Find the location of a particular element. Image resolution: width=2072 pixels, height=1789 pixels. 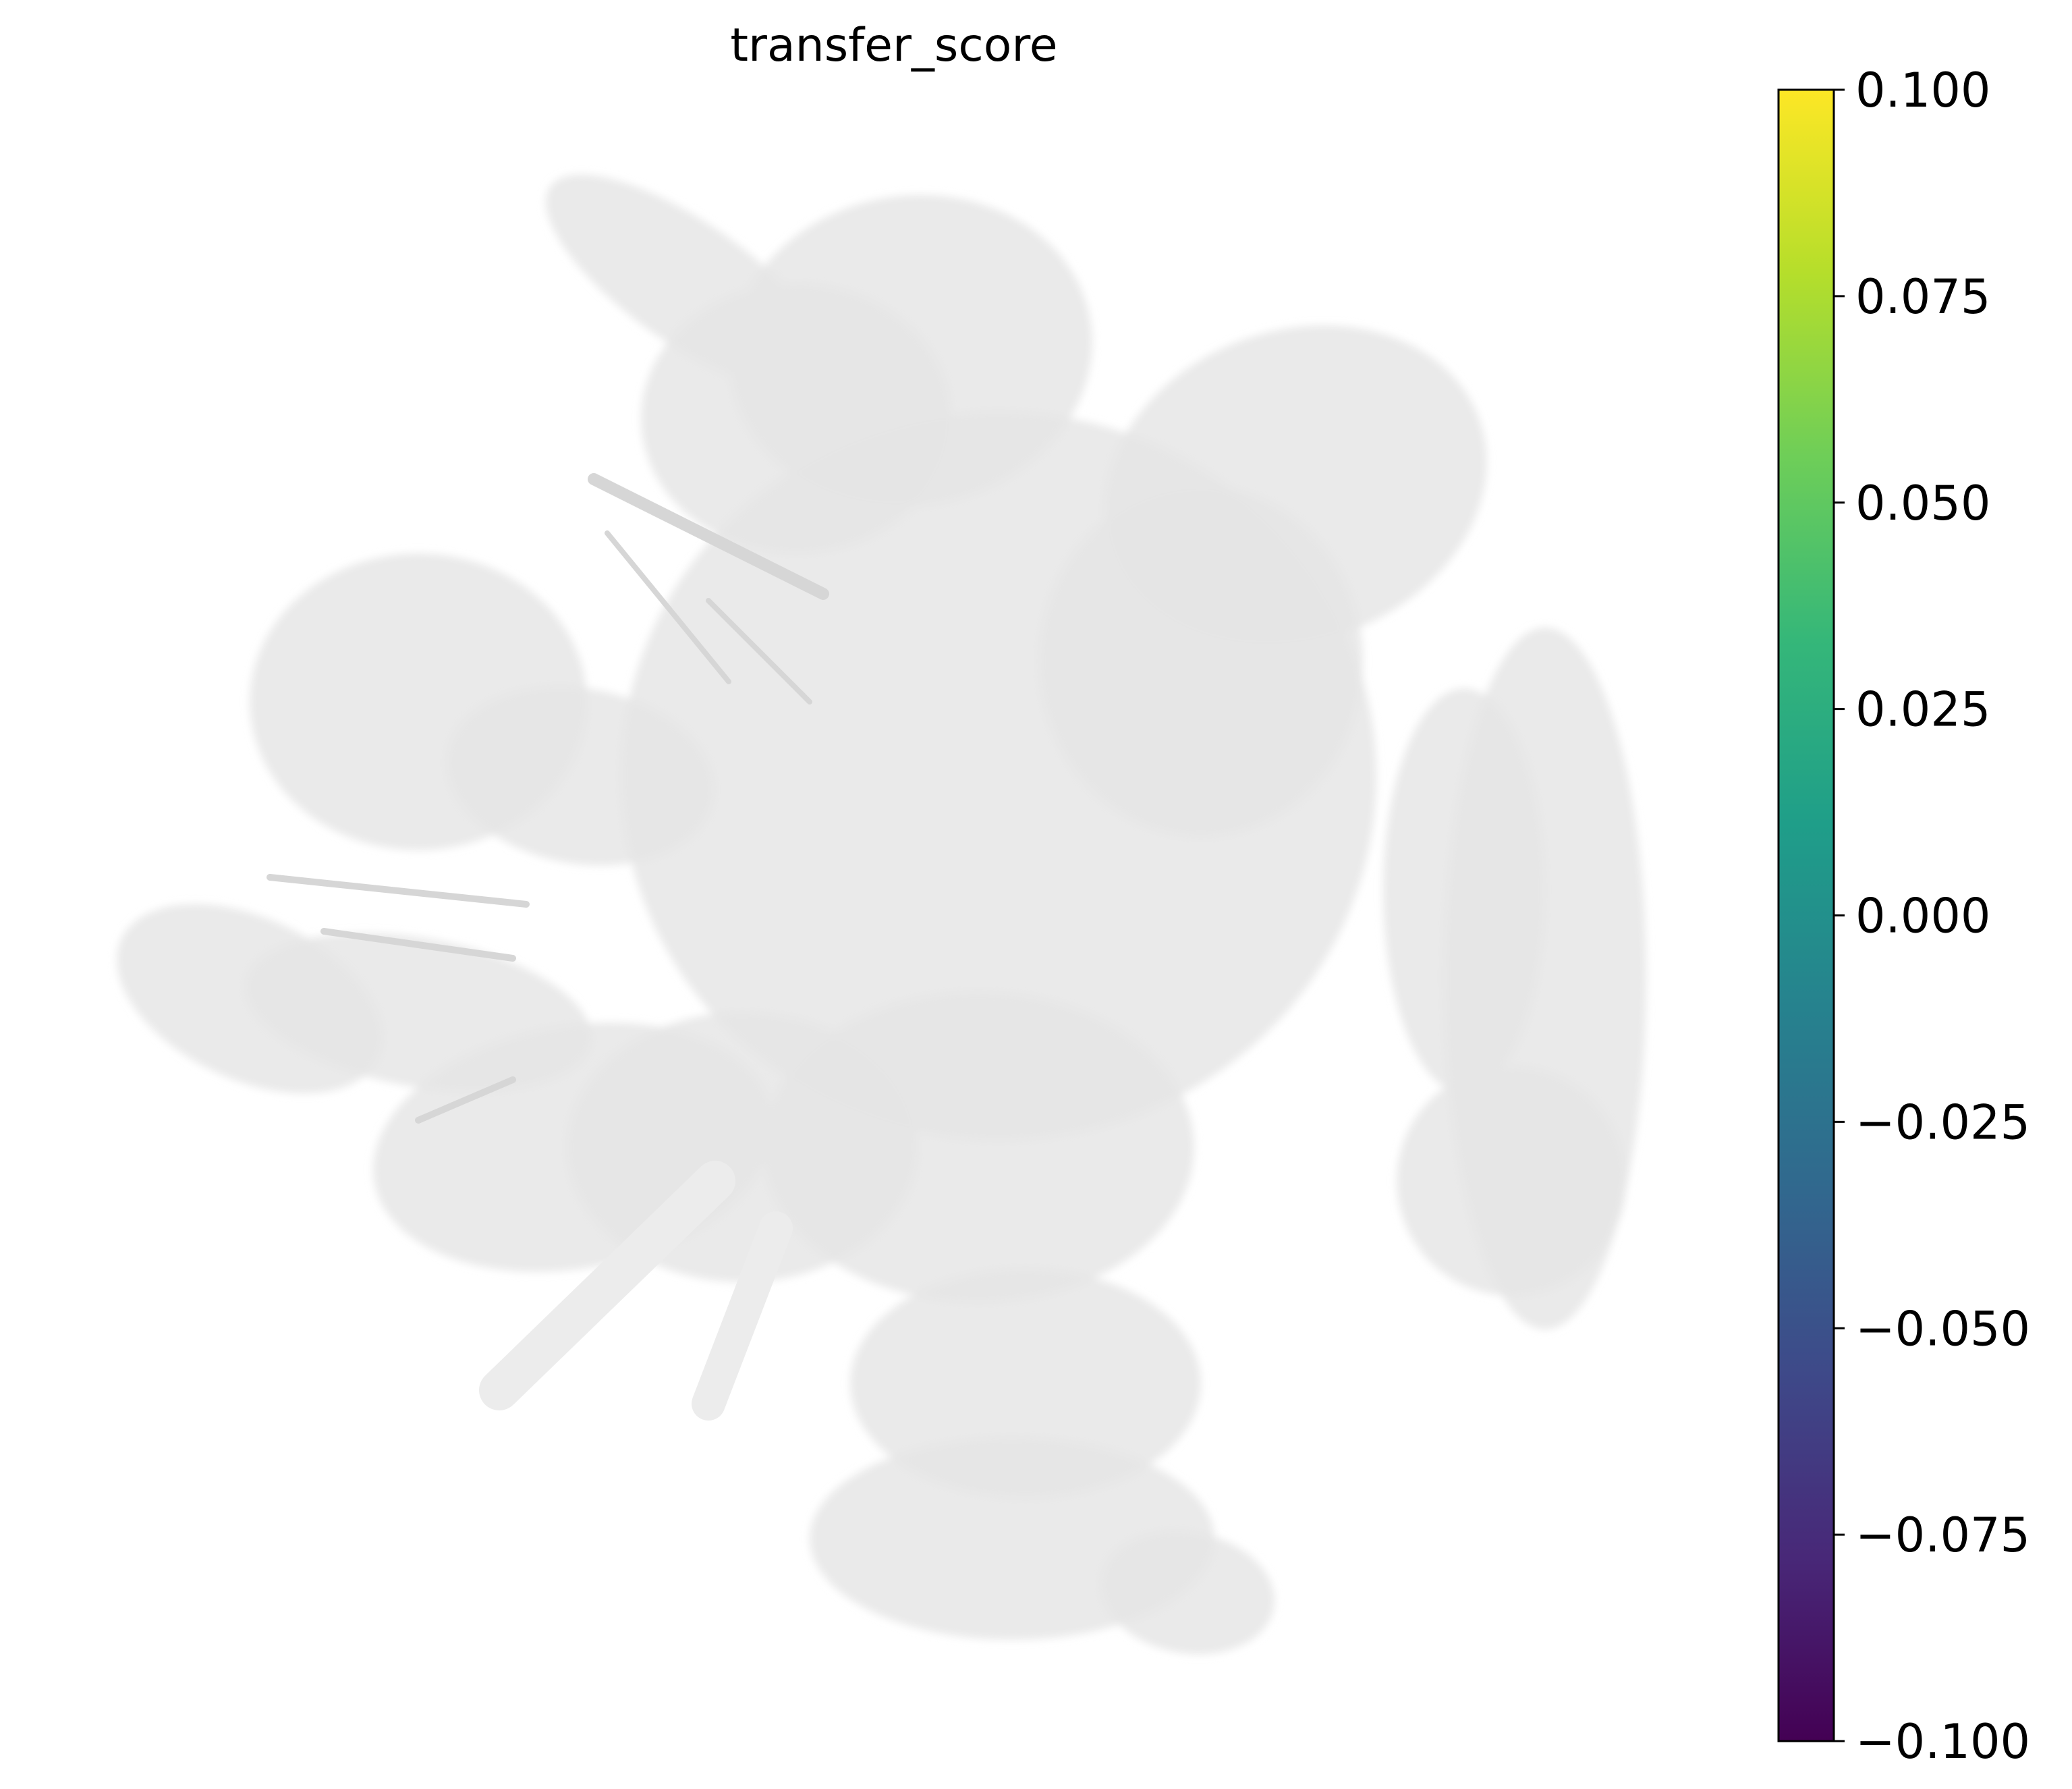

colorbar-tick-label: −0.025 is located at coordinates (1942, 1122).